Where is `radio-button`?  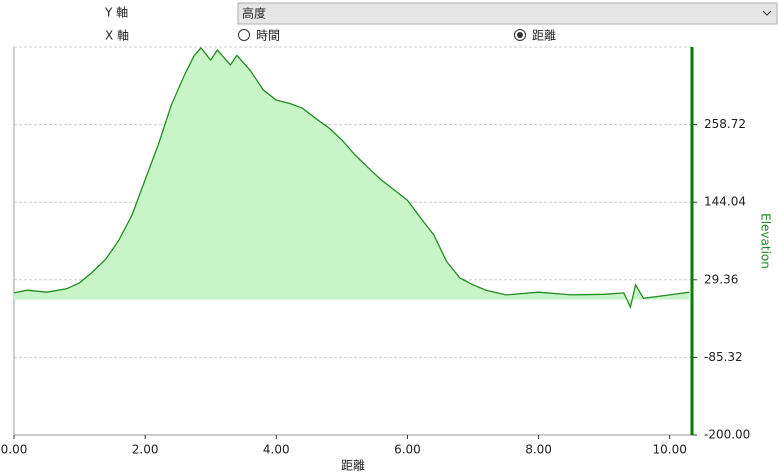
radio-button is located at coordinates (244, 35).